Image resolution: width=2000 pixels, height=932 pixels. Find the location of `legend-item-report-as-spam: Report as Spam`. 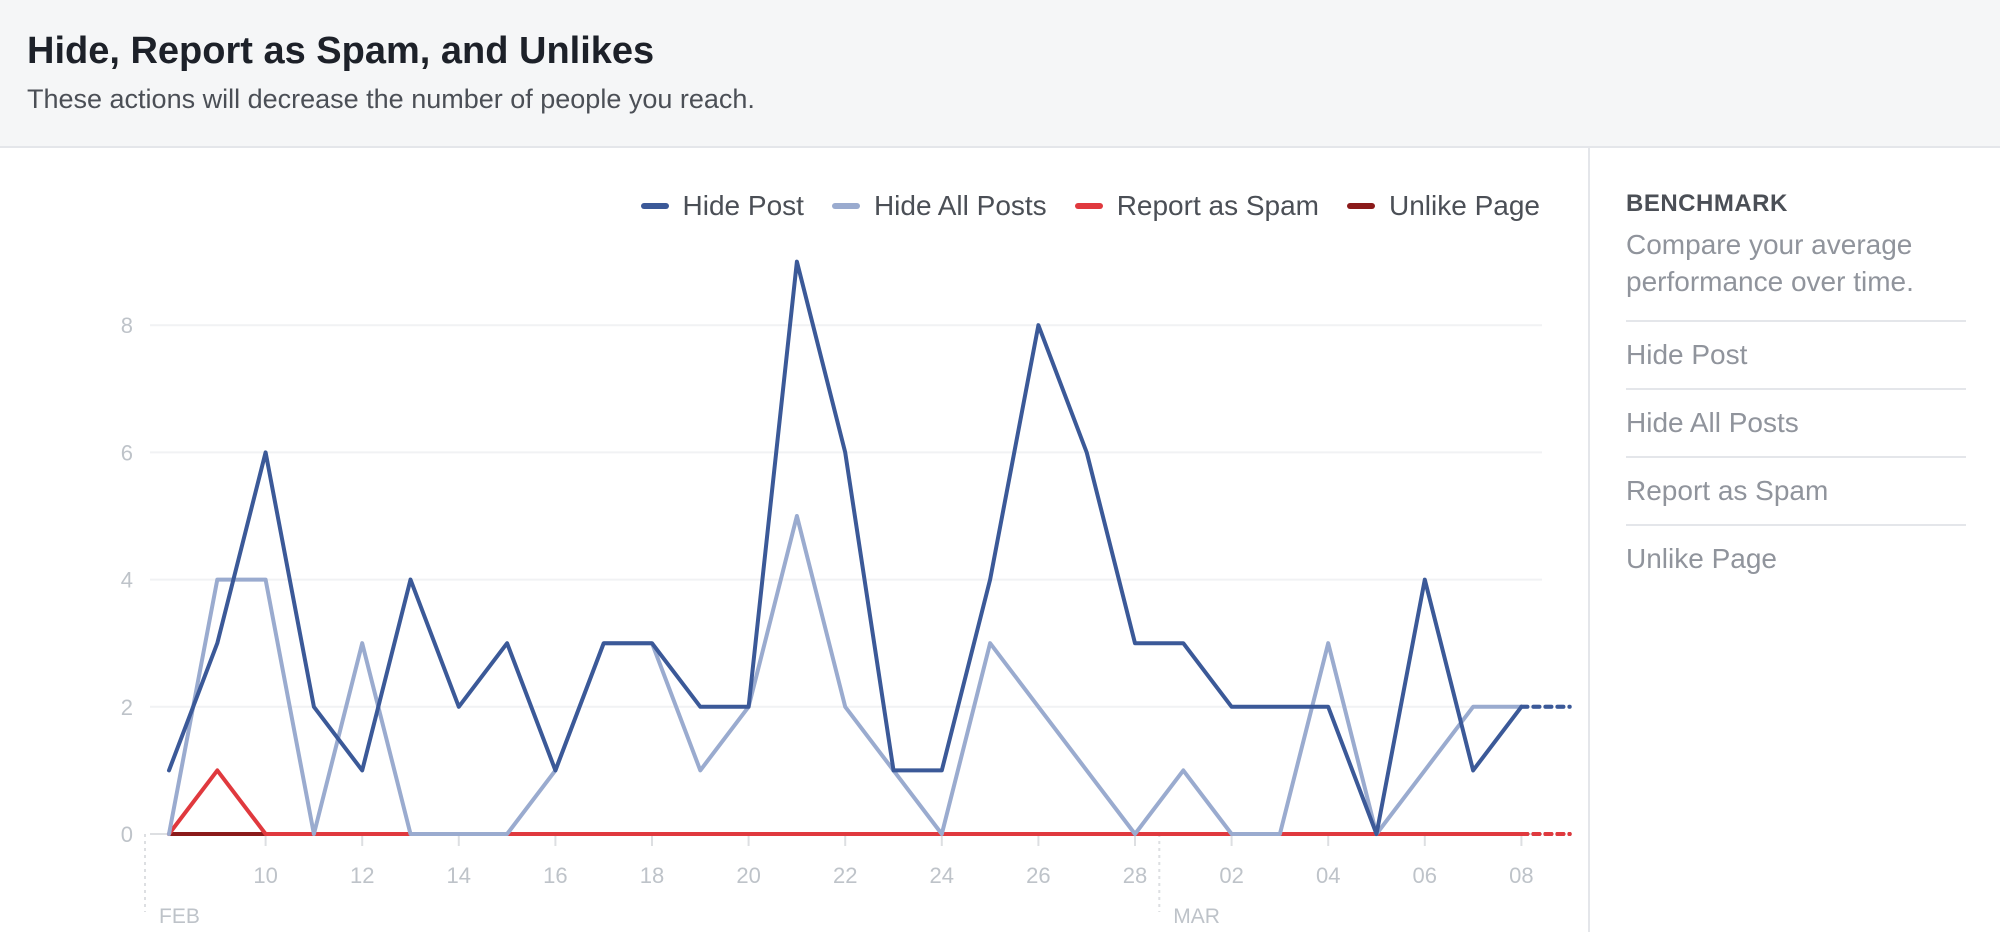

legend-item-report-as-spam: Report as Spam is located at coordinates (1197, 206).